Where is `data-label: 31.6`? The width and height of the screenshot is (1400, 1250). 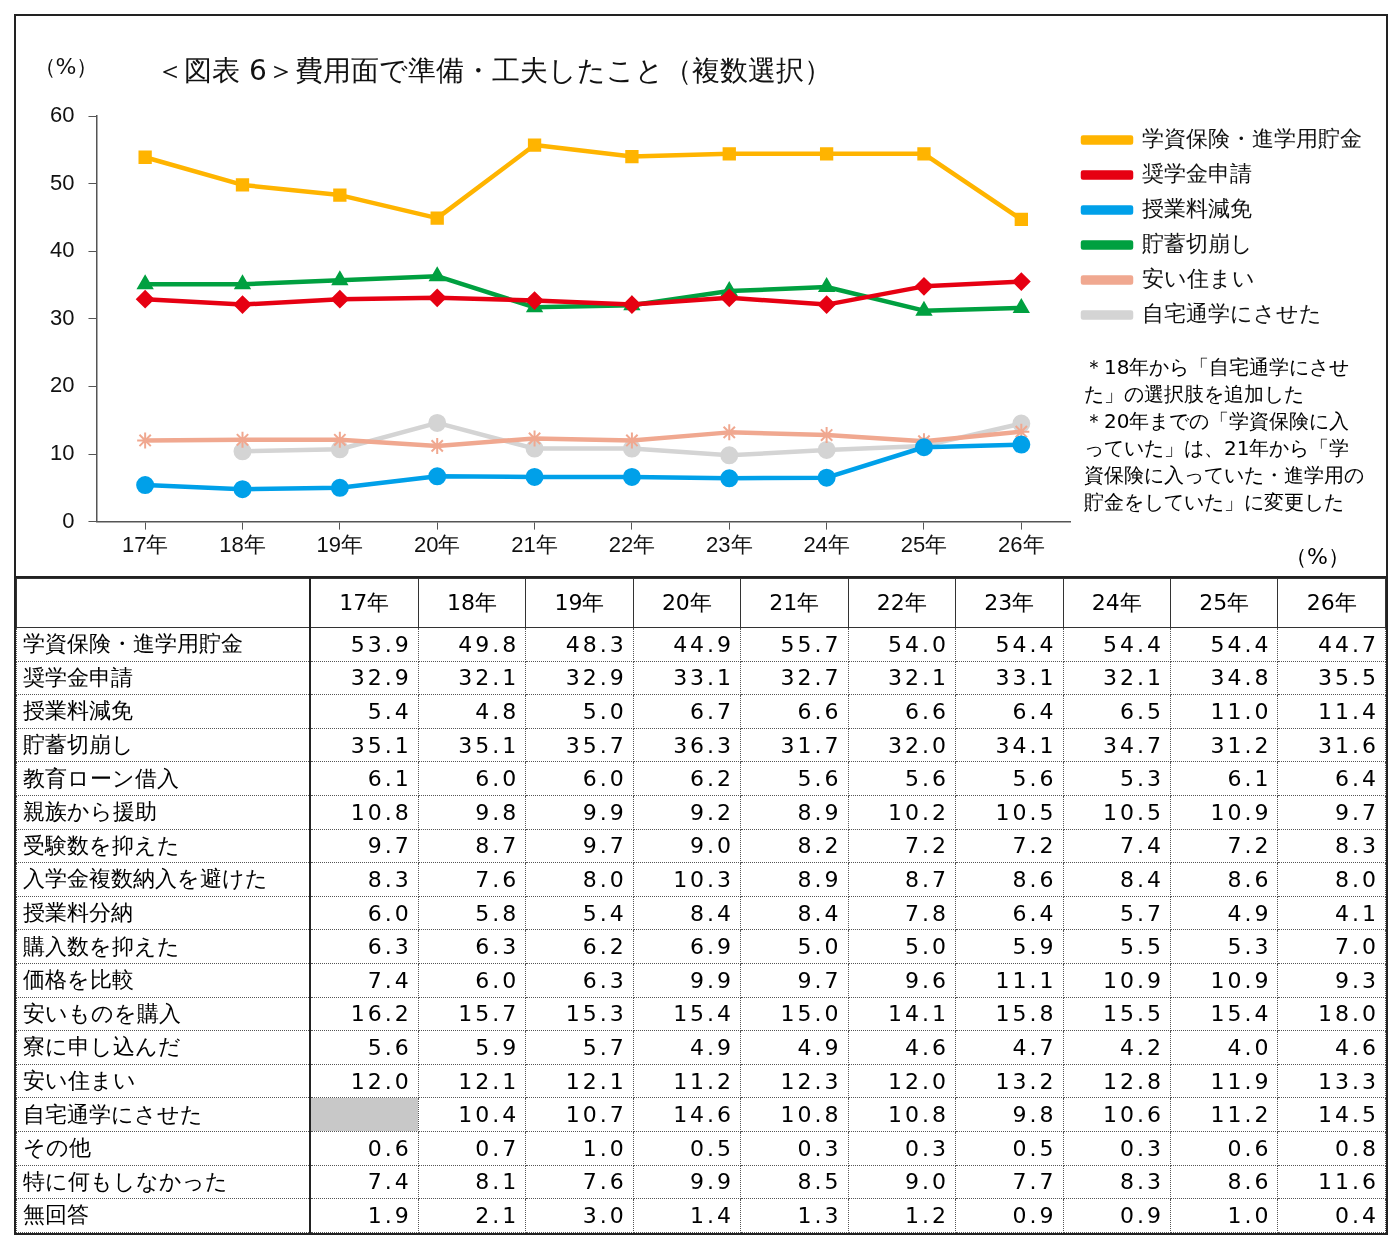 data-label: 31.6 is located at coordinates (1331, 745).